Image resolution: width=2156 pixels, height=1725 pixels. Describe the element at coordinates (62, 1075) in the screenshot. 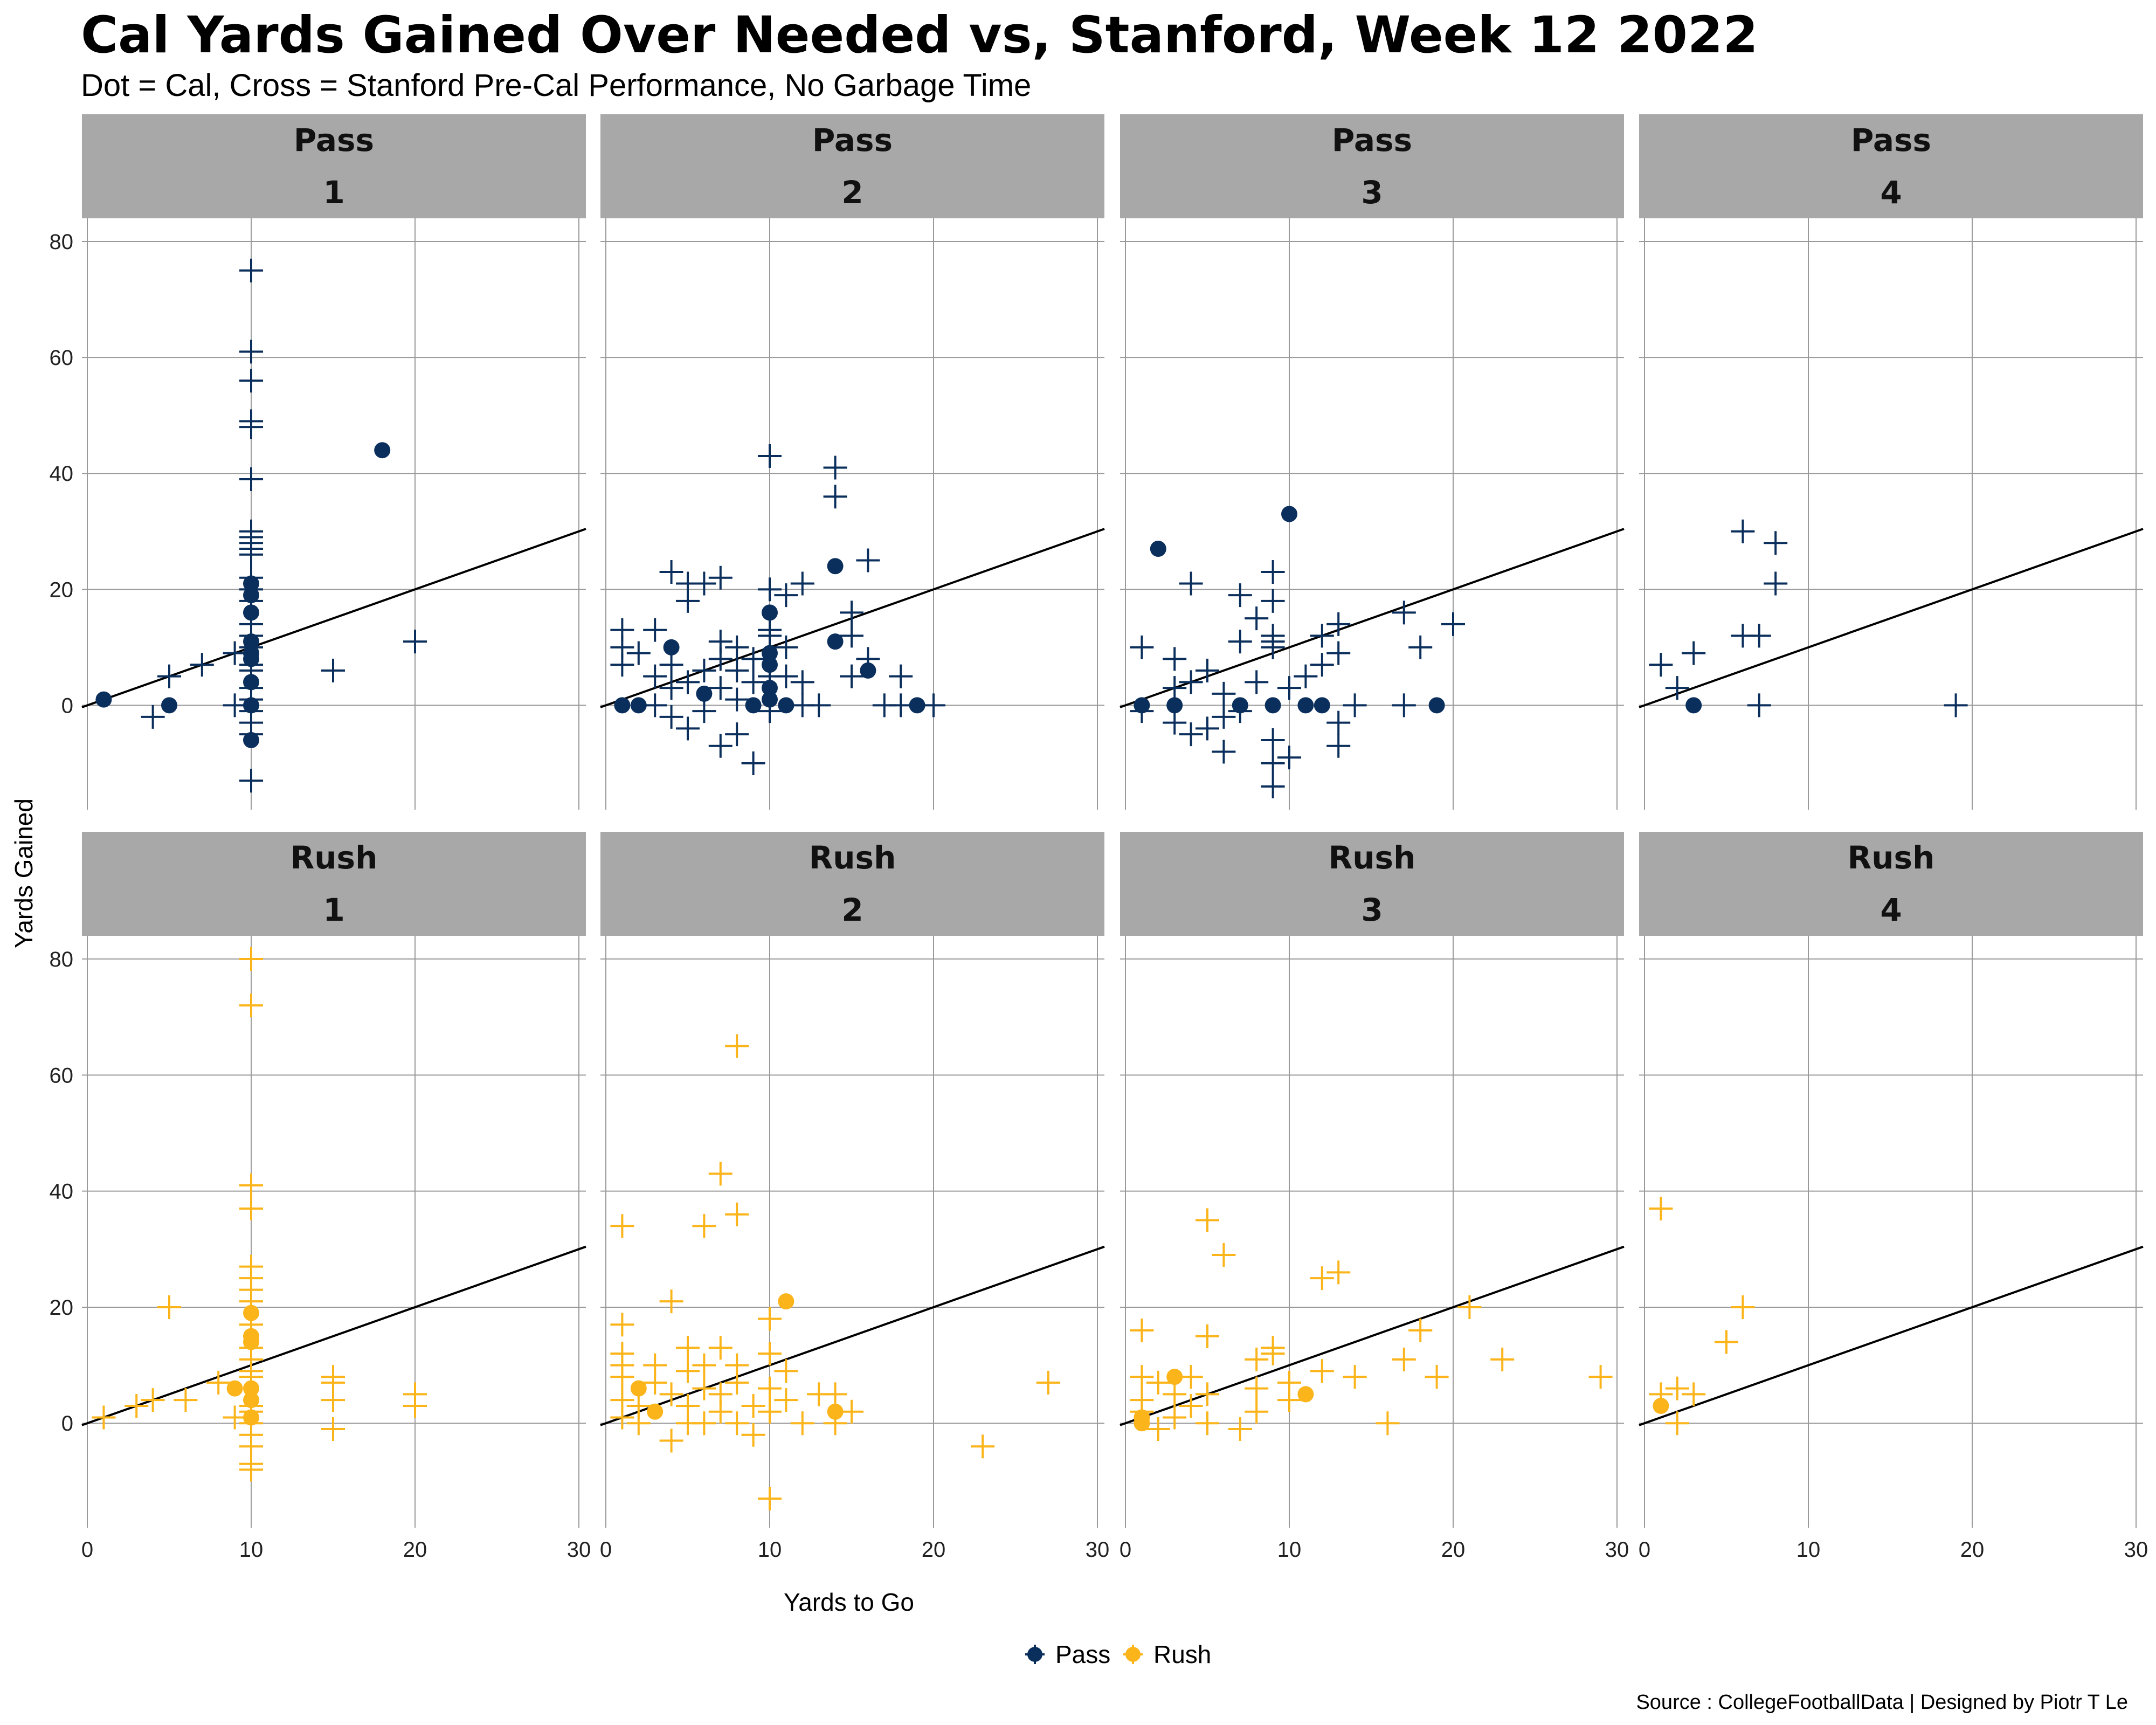

I see `y-tick-label: 60` at that location.